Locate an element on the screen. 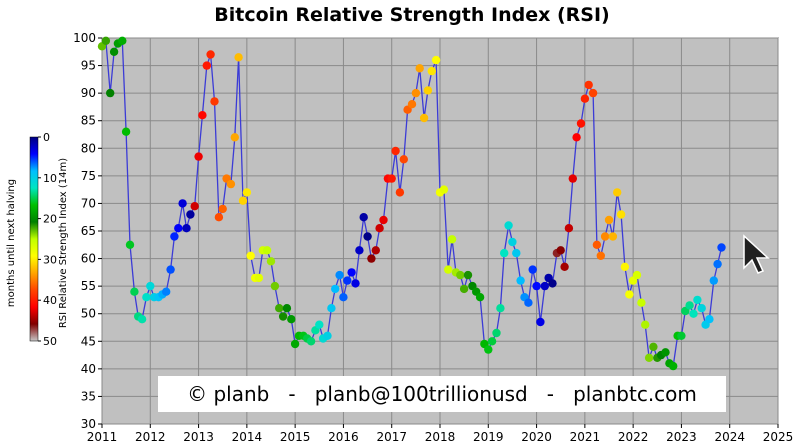 This screenshot has width=800, height=448. colorbar: 0 10 20 30 40 50 is located at coordinates (43, 239).